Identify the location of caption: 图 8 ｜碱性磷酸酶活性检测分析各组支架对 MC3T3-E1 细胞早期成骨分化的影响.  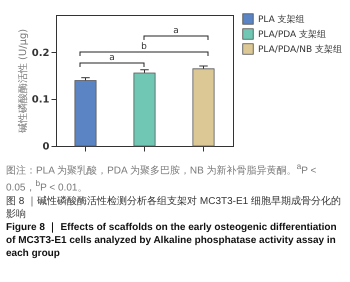
(174, 207).